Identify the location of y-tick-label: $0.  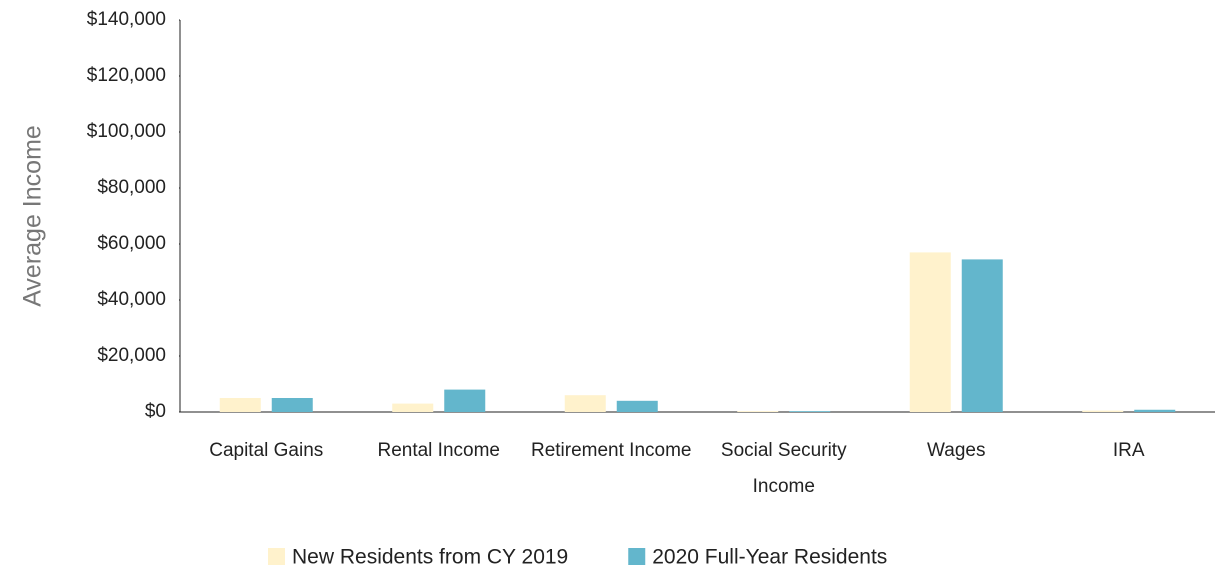
(155, 411).